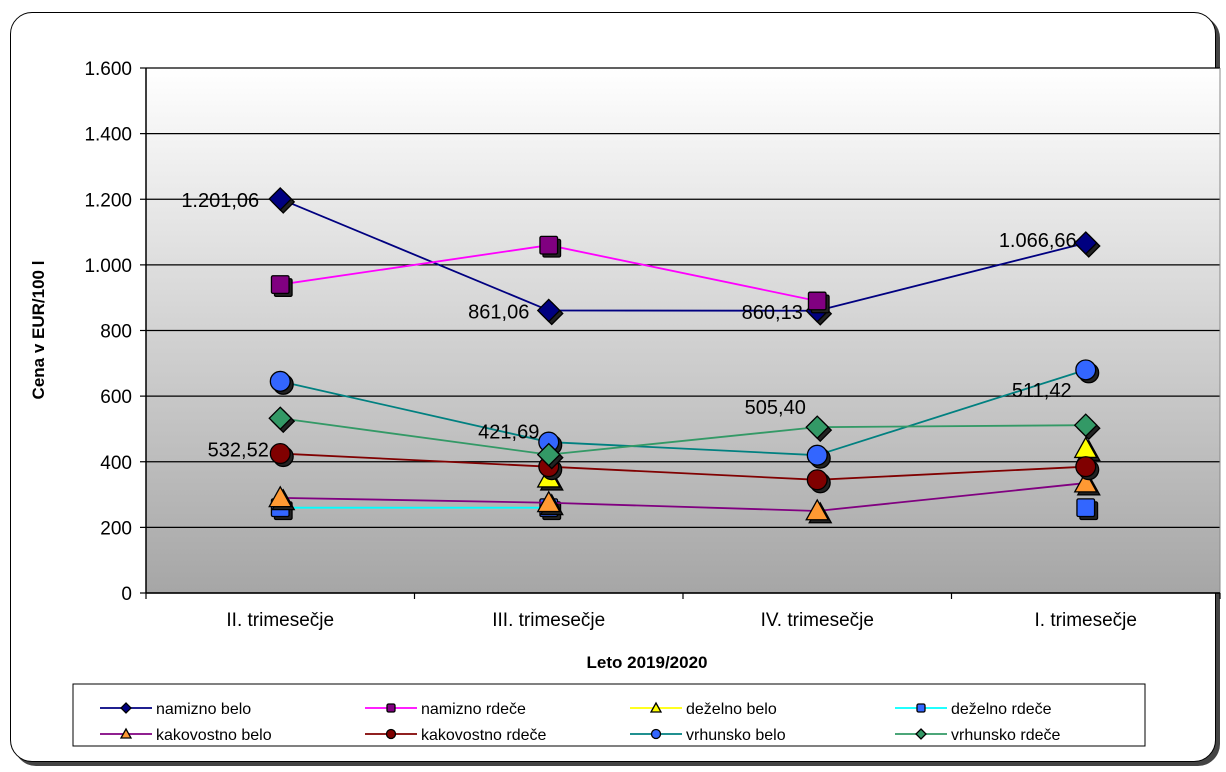 This screenshot has width=1226, height=772. What do you see at coordinates (548, 620) in the screenshot?
I see `x-tick-label: III. trimesečje` at bounding box center [548, 620].